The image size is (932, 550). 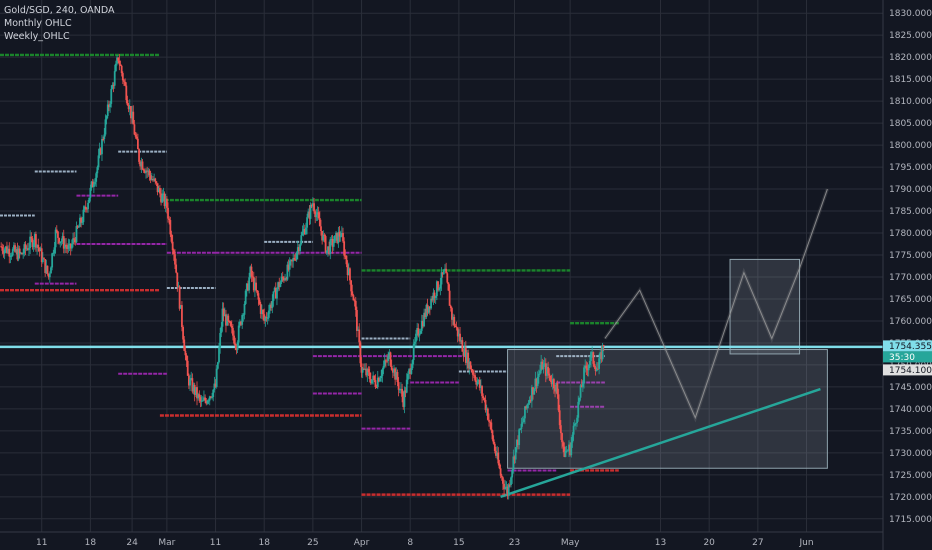 I want to click on time-axis: 11 18 24 Mar 11 18 25 Apr 8 15 23 May 13 20 27 Jun, so click(x=441, y=539).